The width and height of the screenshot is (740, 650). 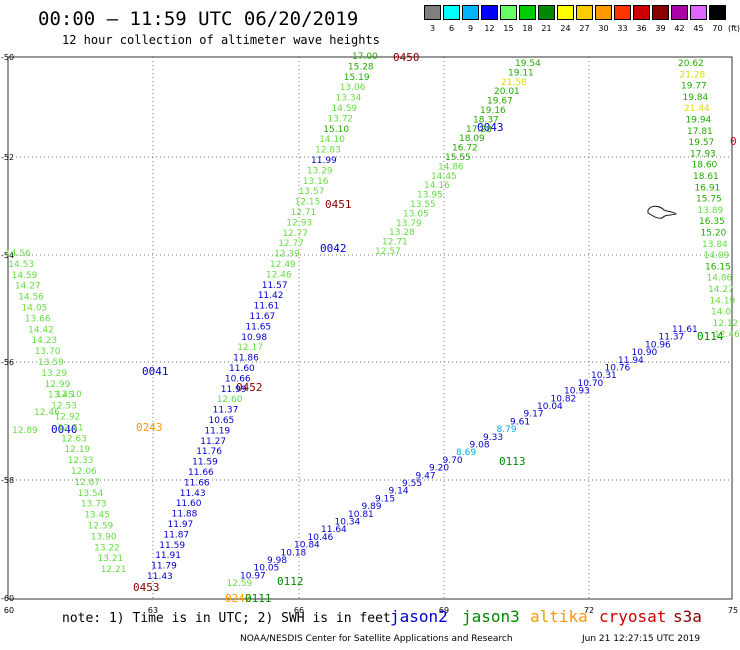 I want to click on wave-height-value: 18.37, so click(x=486, y=120).